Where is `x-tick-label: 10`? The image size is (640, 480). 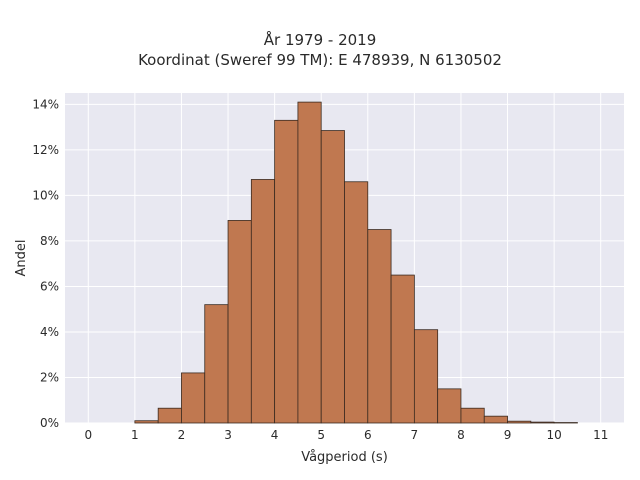
x-tick-label: 10 is located at coordinates (553, 435).